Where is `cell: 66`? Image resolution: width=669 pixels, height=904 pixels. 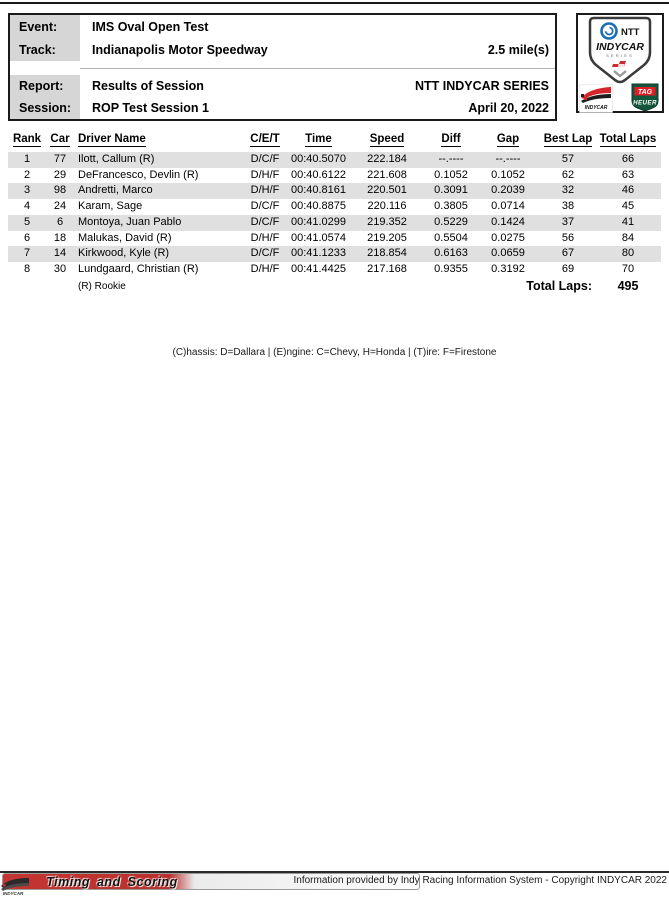 cell: 66 is located at coordinates (628, 160).